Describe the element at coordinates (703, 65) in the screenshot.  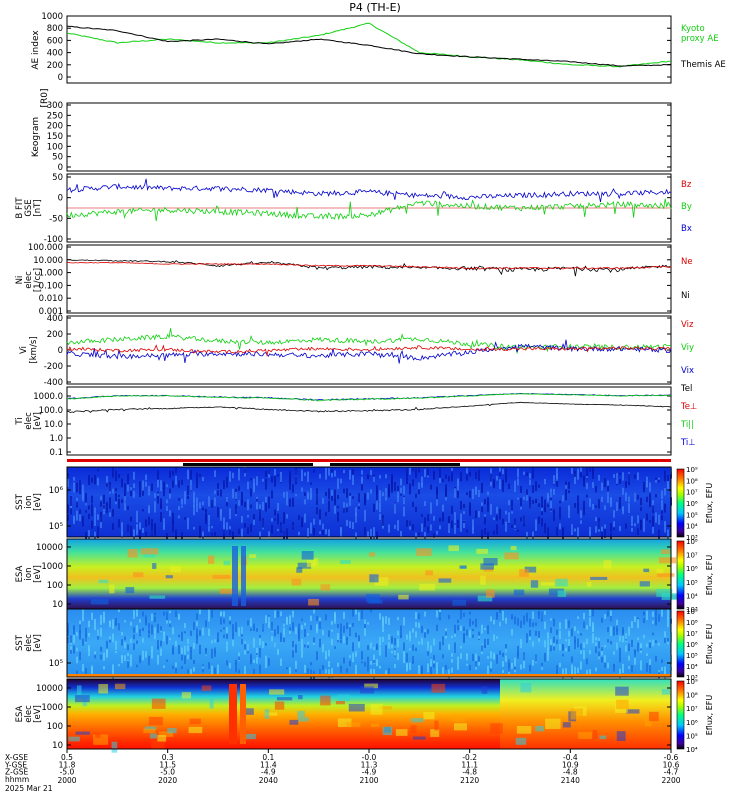
I see `ae-legend-themisae: Themis AE` at that location.